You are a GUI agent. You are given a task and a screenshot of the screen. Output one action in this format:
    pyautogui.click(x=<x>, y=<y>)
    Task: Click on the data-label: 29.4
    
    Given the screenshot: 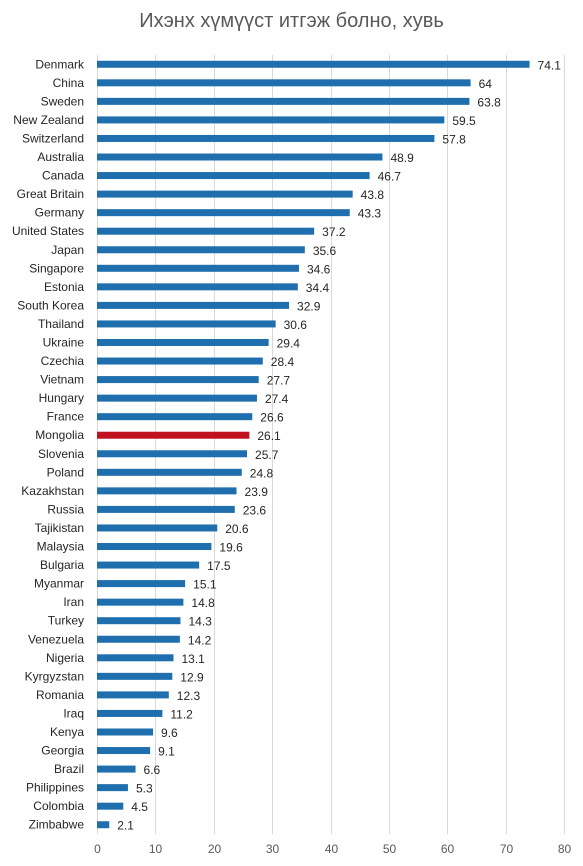 What is the action you would take?
    pyautogui.click(x=289, y=343)
    